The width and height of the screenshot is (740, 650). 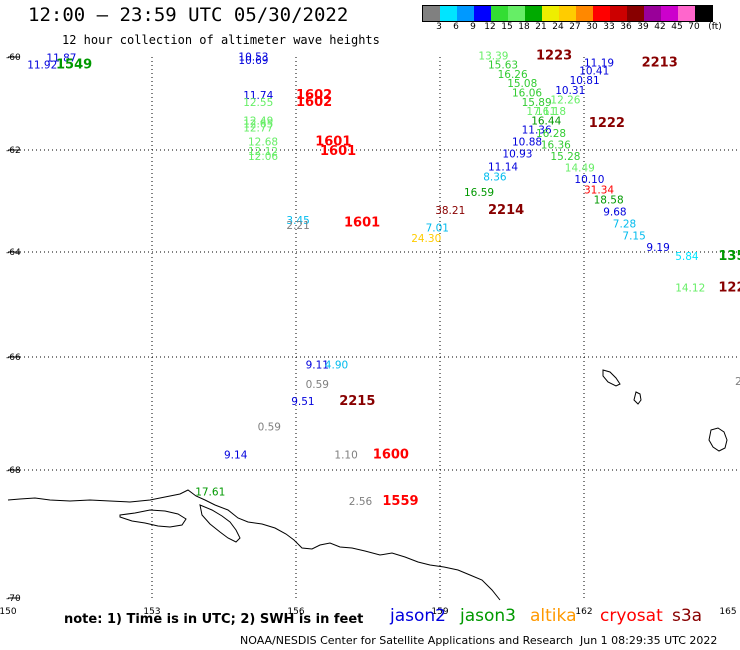 I want to click on coastline-bay, so click(x=153, y=518).